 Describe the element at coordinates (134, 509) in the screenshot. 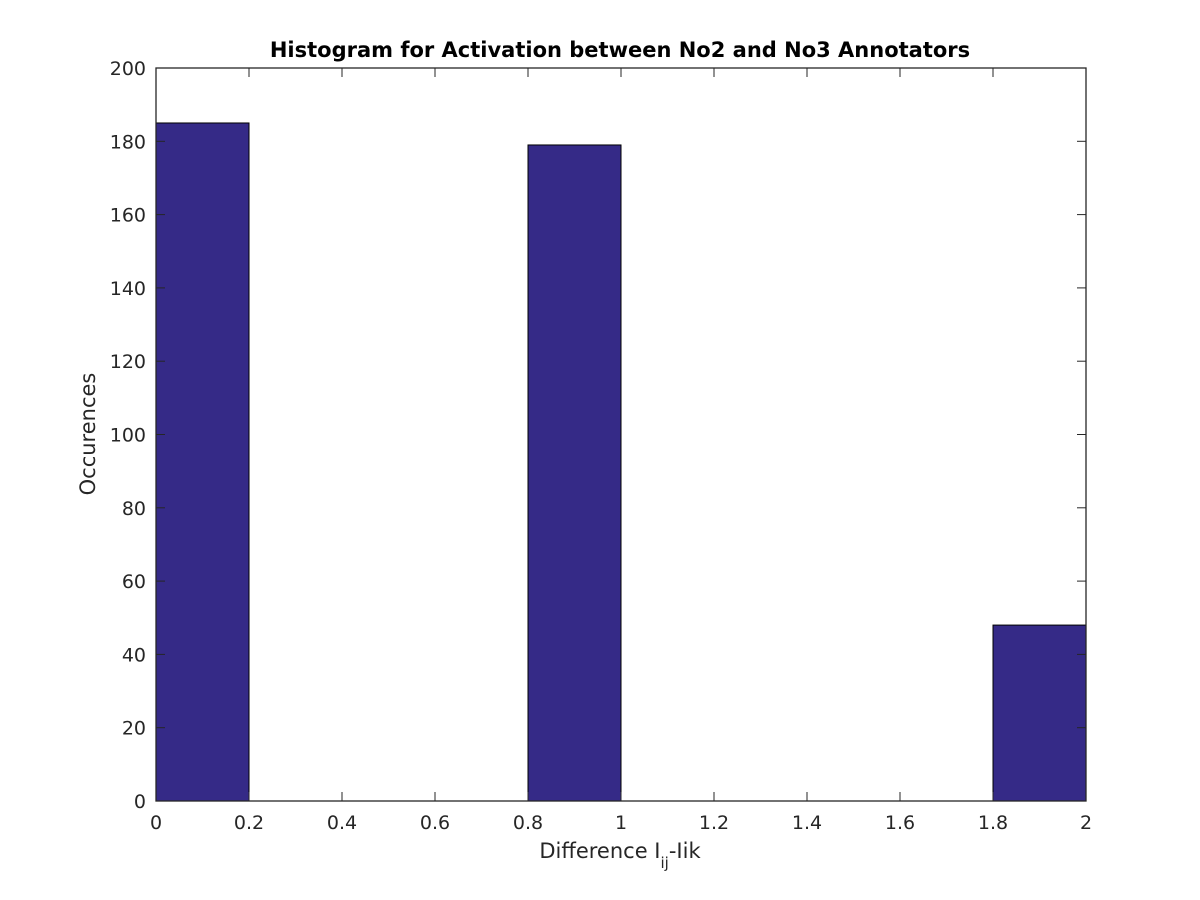

I see `y-tick-label: 80` at that location.